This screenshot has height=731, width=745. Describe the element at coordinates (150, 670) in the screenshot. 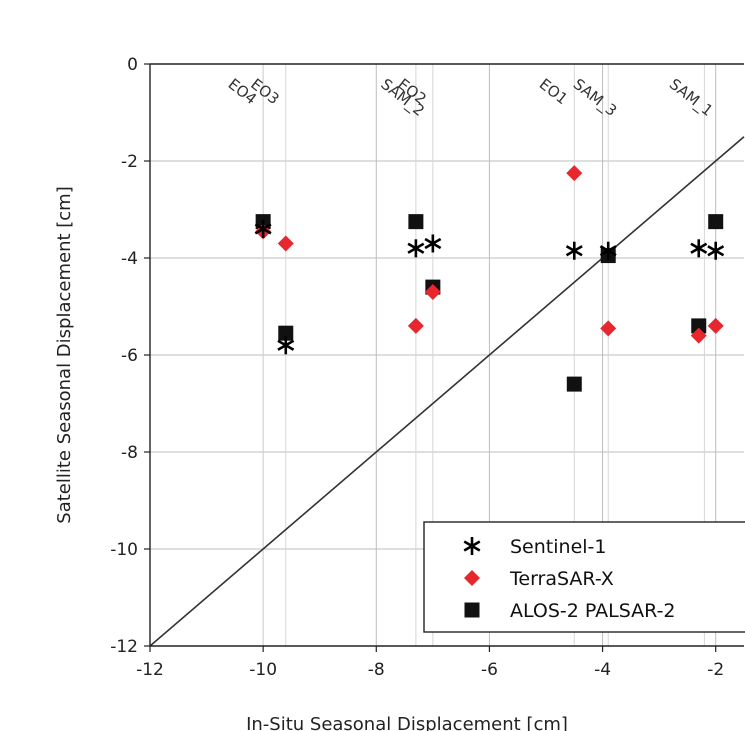

I see `x-tick-label: -12` at that location.